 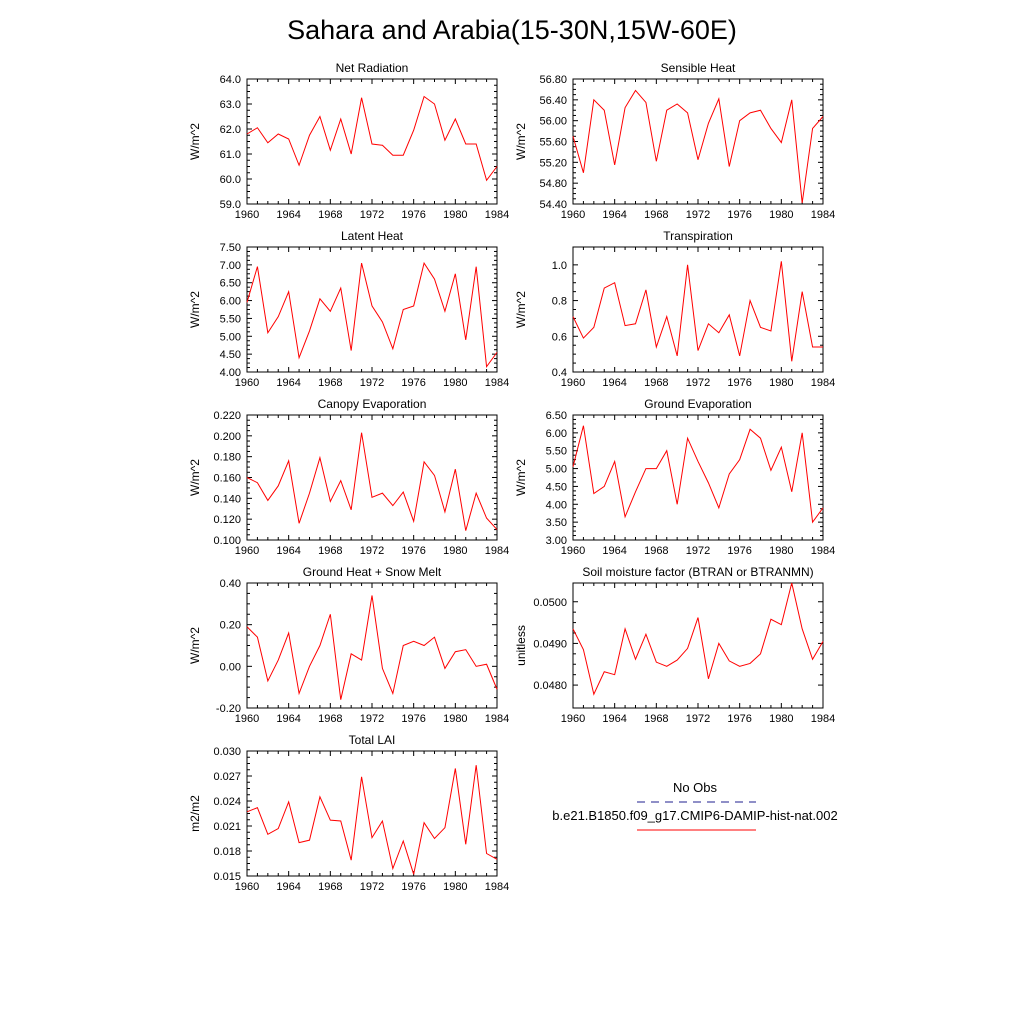 I want to click on y-tick-label: 4.00, so click(x=556, y=505).